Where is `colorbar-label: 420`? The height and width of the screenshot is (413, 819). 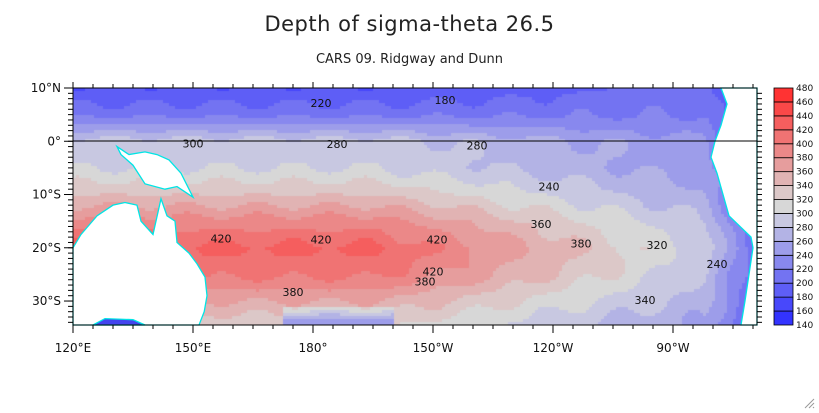
colorbar-label: 420 is located at coordinates (804, 131).